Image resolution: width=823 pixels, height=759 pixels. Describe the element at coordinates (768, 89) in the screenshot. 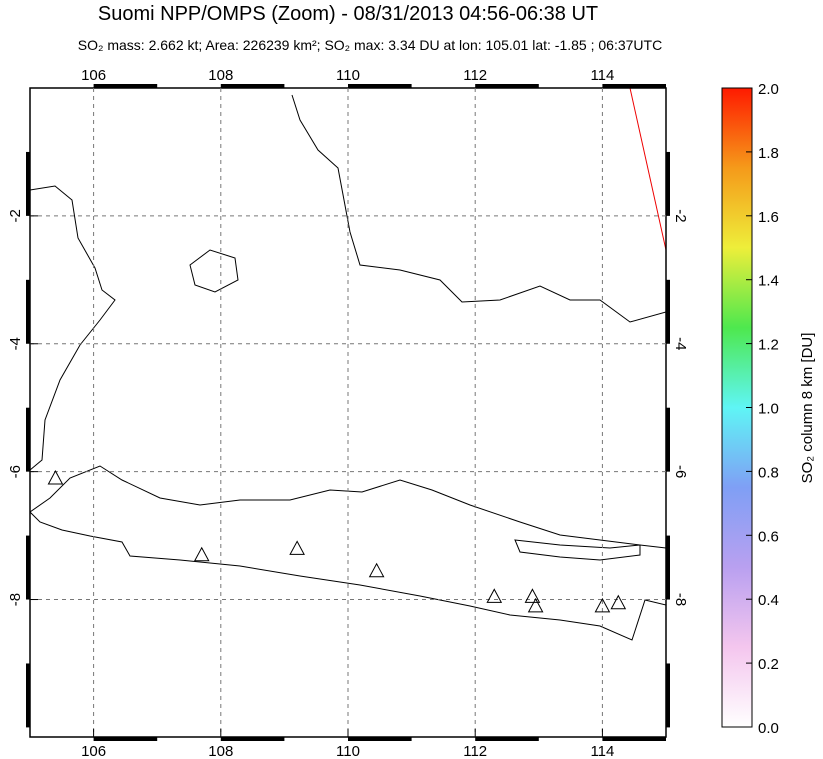

I see `colorbar-tick-label: 2.0` at that location.